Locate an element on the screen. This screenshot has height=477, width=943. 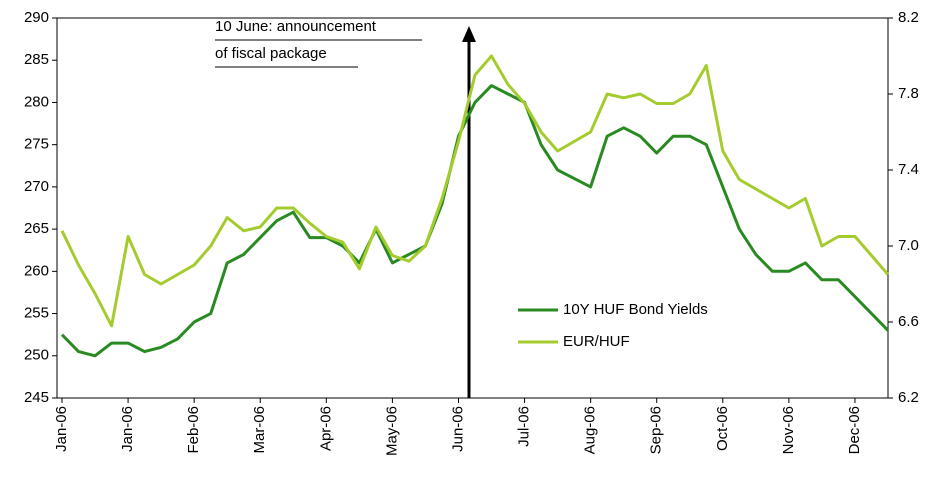
y-tick-label: 265 is located at coordinates (36, 228).